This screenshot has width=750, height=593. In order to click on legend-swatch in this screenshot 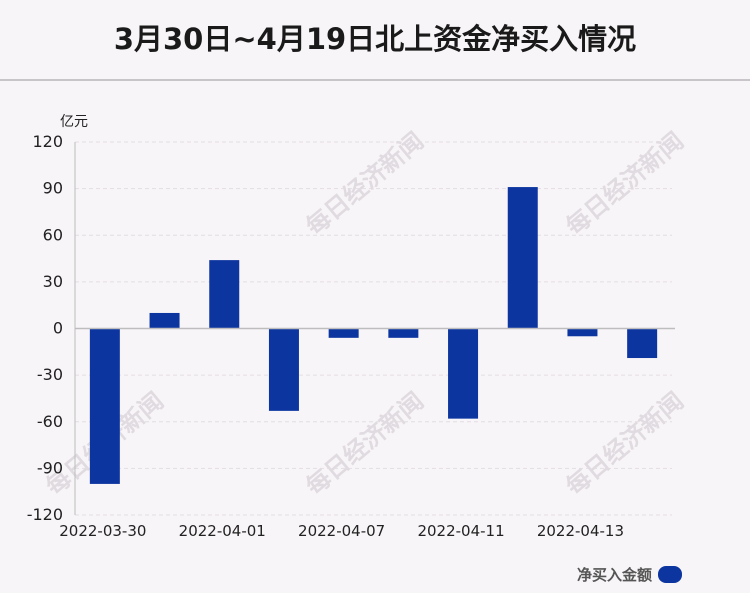, I will do `click(670, 574)`.